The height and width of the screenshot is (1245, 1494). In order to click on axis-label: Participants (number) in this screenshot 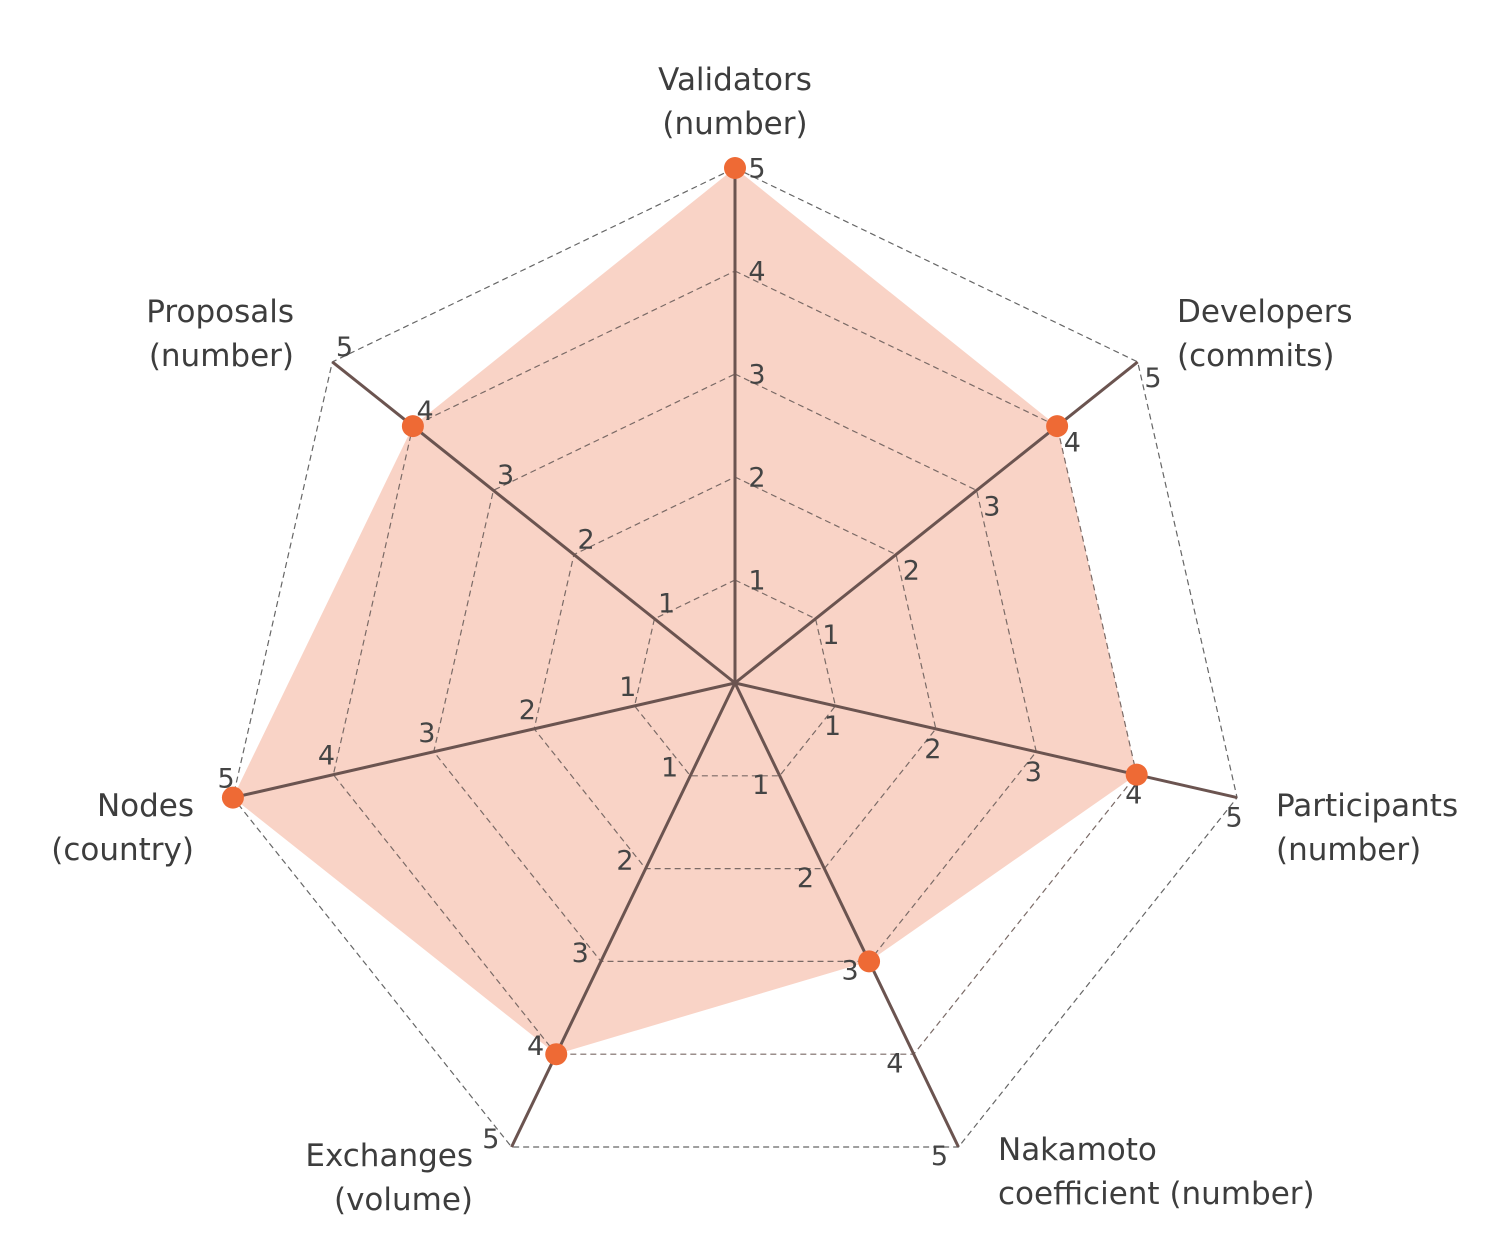, I will do `click(1367, 828)`.